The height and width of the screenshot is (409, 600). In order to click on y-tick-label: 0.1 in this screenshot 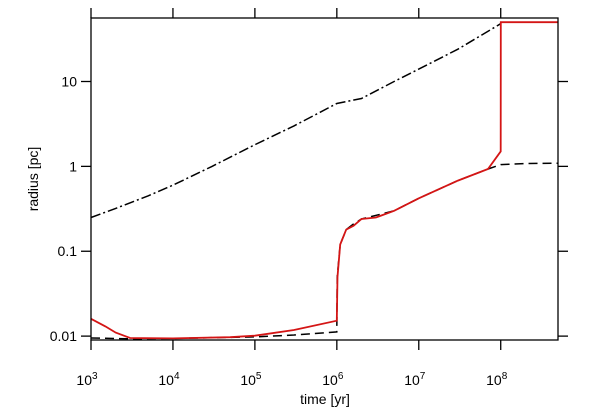, I will do `click(68, 251)`.